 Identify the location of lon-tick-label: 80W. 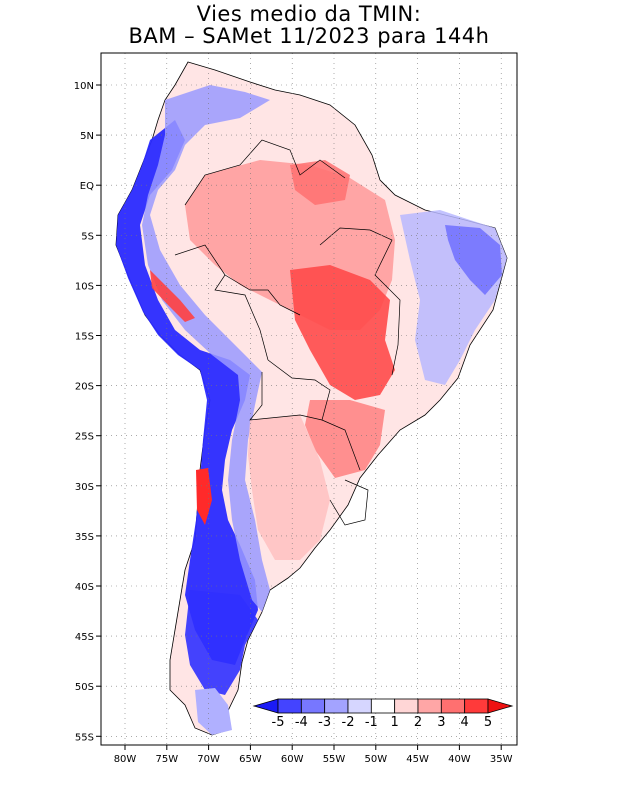
(125, 759).